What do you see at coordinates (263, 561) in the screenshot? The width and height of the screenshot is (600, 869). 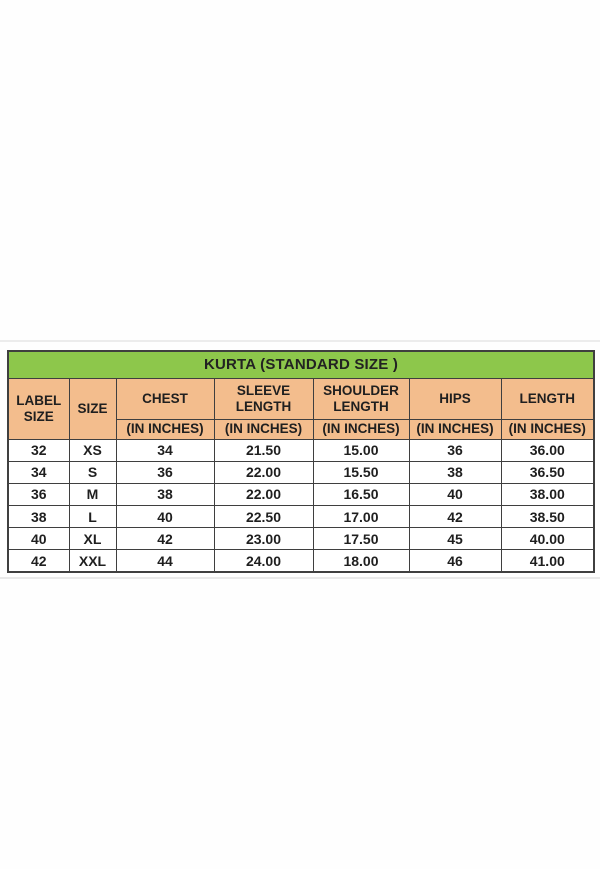 I see `cell-sleeve-length: 24.00` at bounding box center [263, 561].